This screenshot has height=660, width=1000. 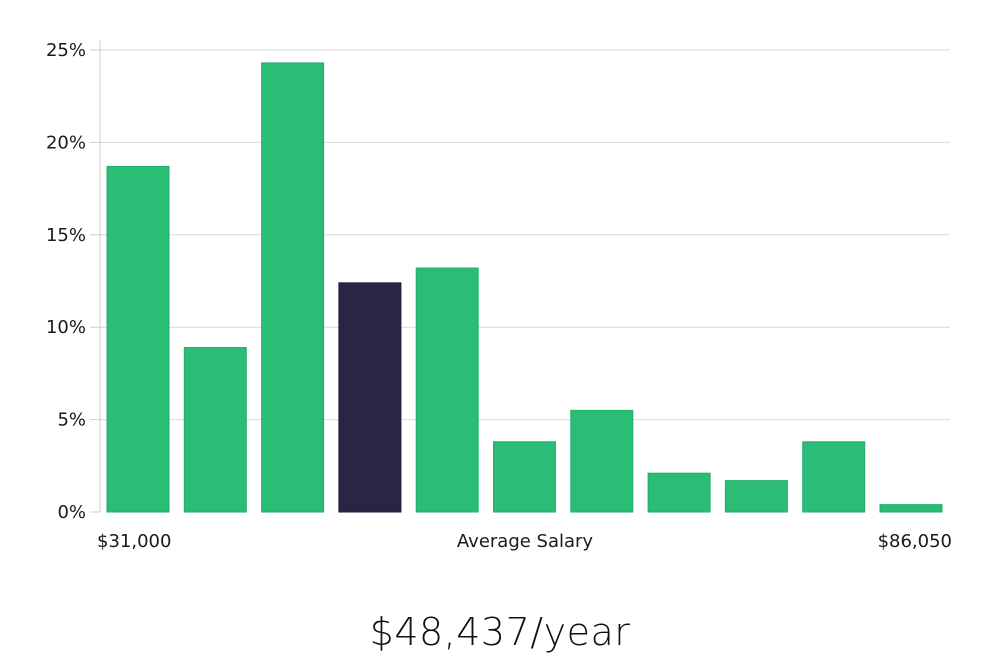 I want to click on highlighted-bar, so click(x=370, y=397).